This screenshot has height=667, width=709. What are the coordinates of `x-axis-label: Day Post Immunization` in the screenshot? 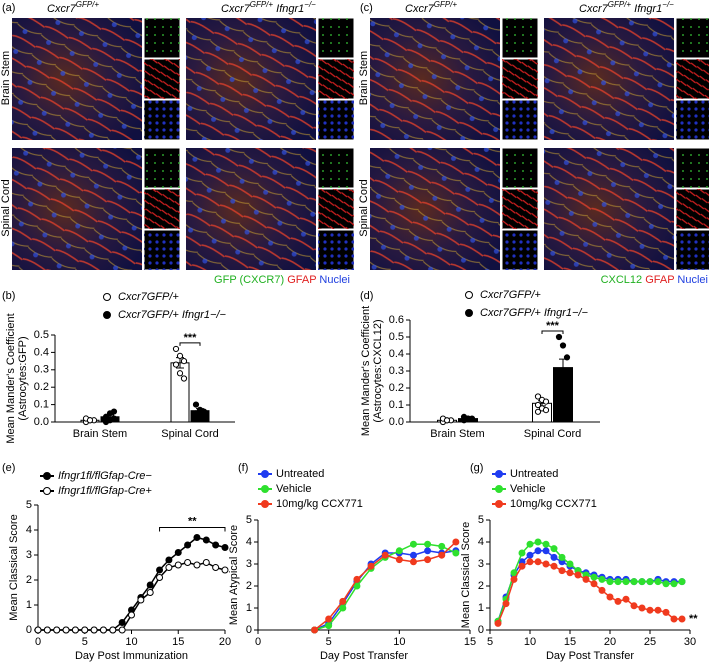 It's located at (131, 656).